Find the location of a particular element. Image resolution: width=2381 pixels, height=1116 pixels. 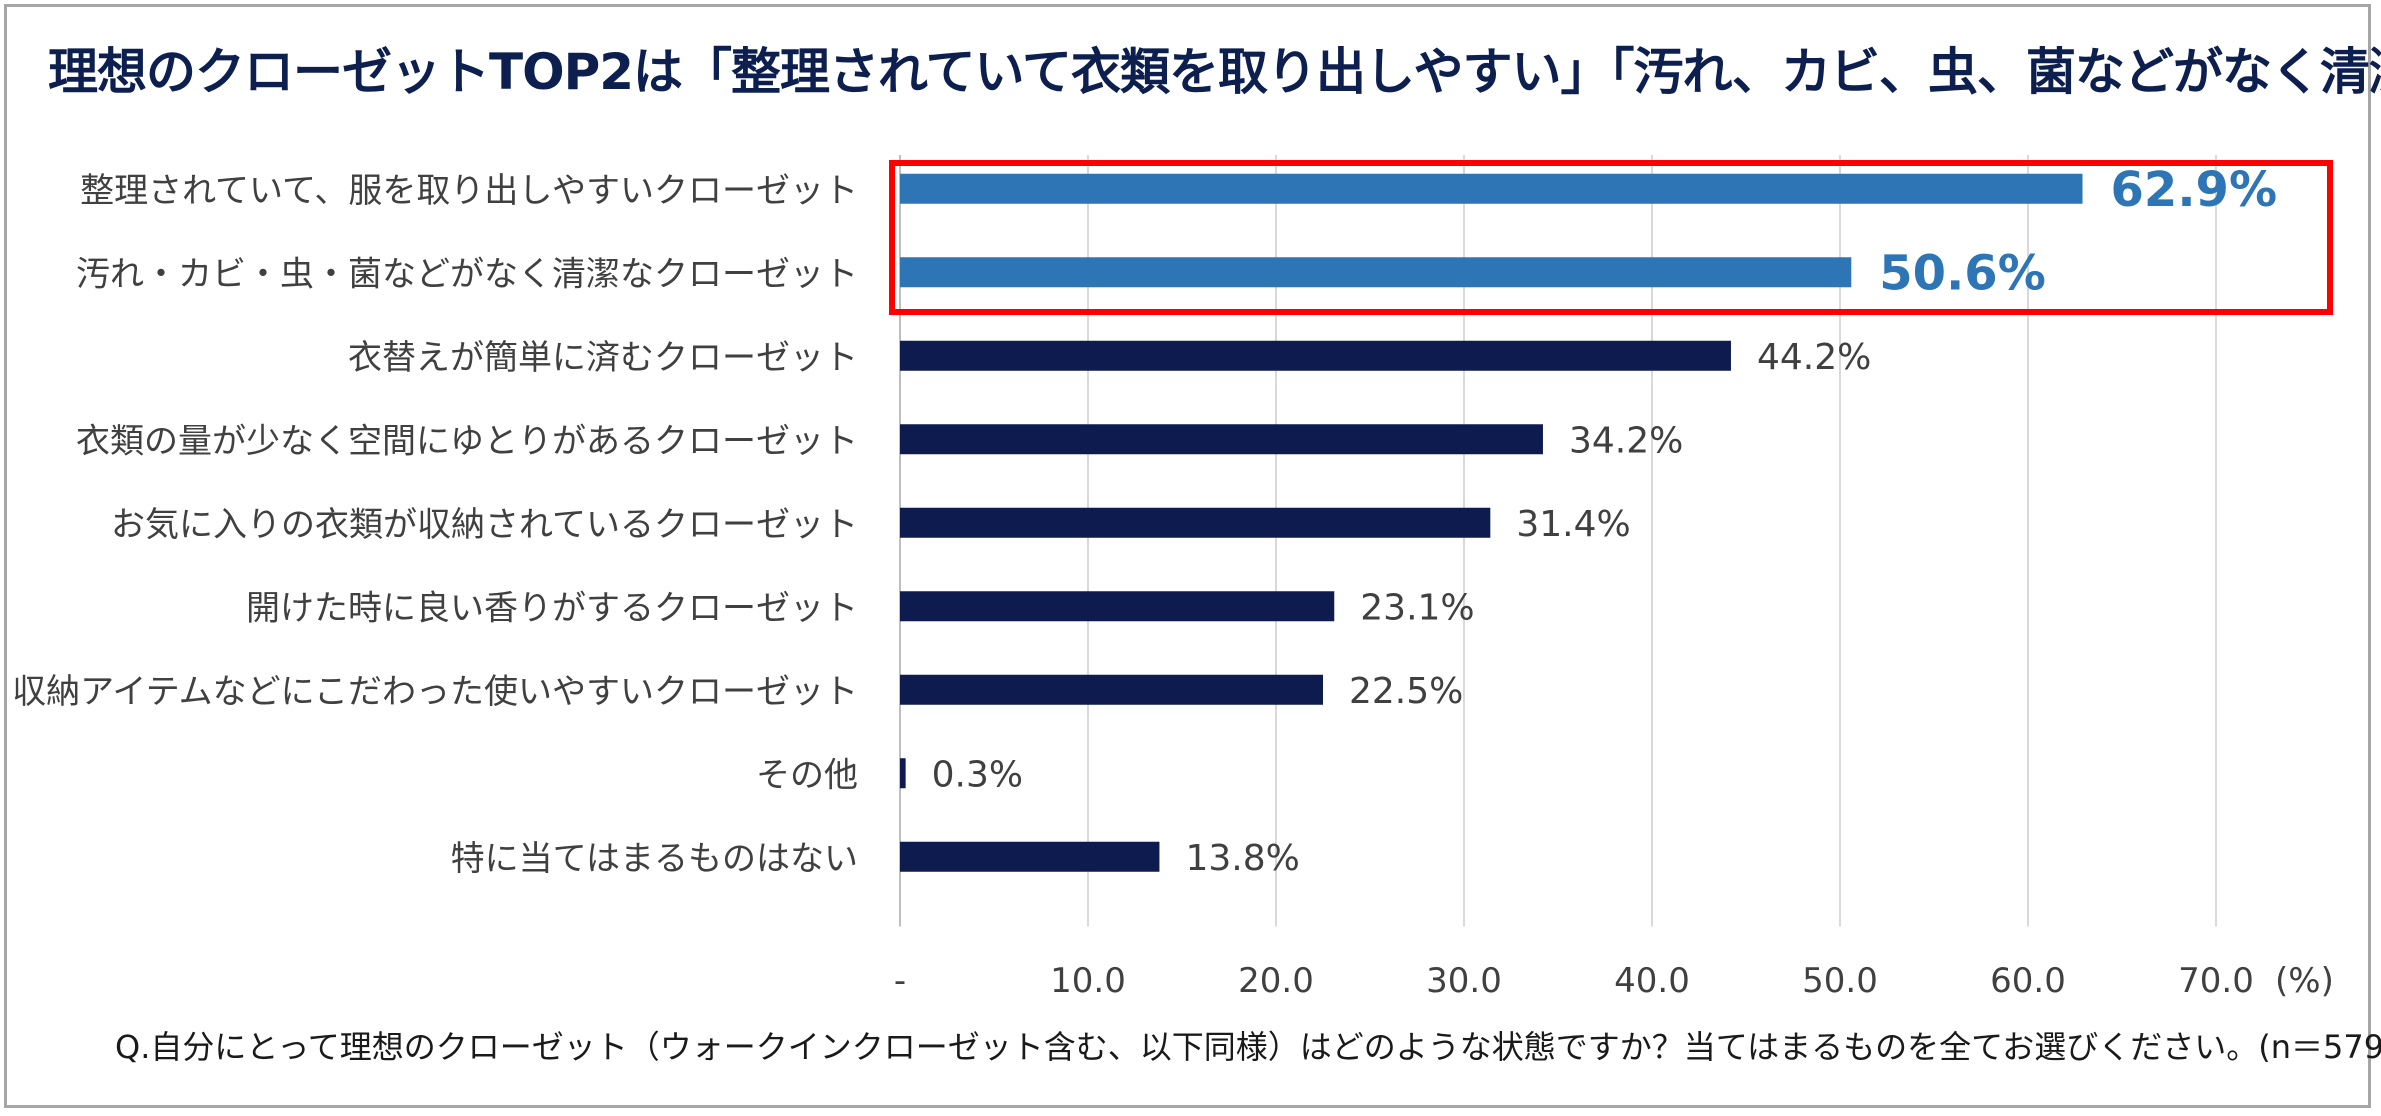

x-tick-label: 20.0 is located at coordinates (1276, 981).